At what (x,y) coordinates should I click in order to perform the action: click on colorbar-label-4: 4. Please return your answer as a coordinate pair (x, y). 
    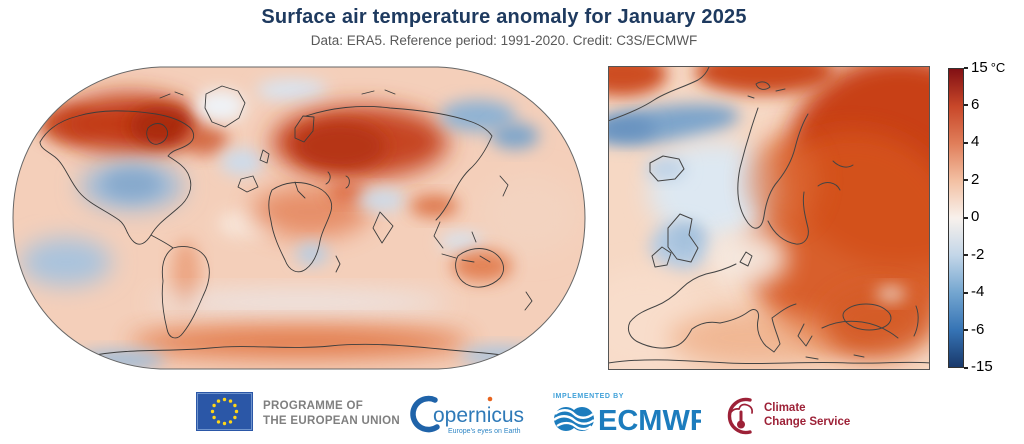
    Looking at the image, I should click on (975, 141).